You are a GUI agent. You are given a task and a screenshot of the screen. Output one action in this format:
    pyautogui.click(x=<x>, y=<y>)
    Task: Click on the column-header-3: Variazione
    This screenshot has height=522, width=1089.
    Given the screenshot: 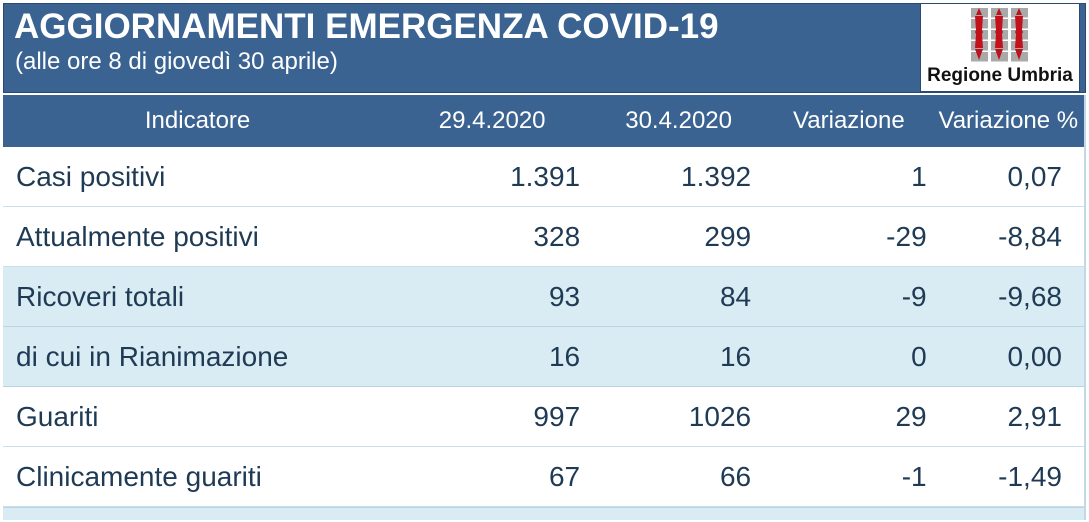 What is the action you would take?
    pyautogui.click(x=849, y=120)
    